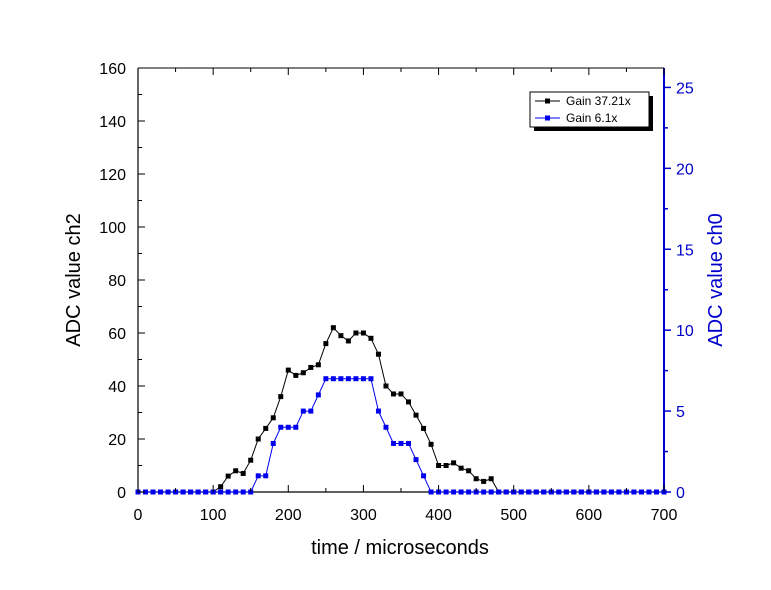 This screenshot has width=771, height=590. I want to click on legend-box, so click(589, 109).